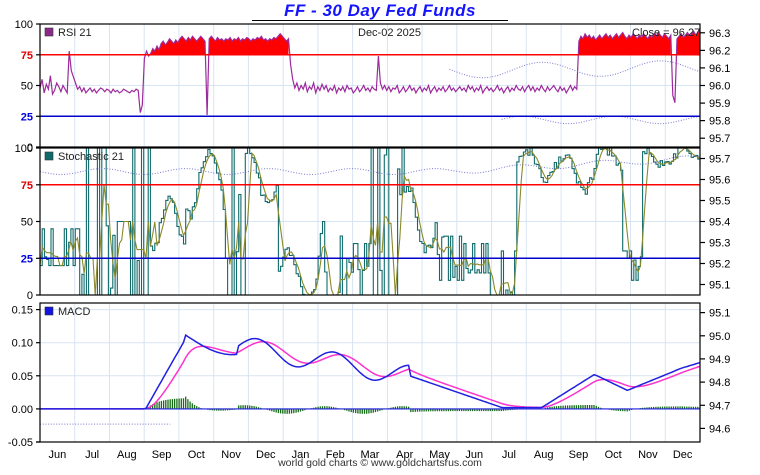 This screenshot has width=760, height=475. I want to click on axis-tick-label-right: 95.4, so click(719, 223).